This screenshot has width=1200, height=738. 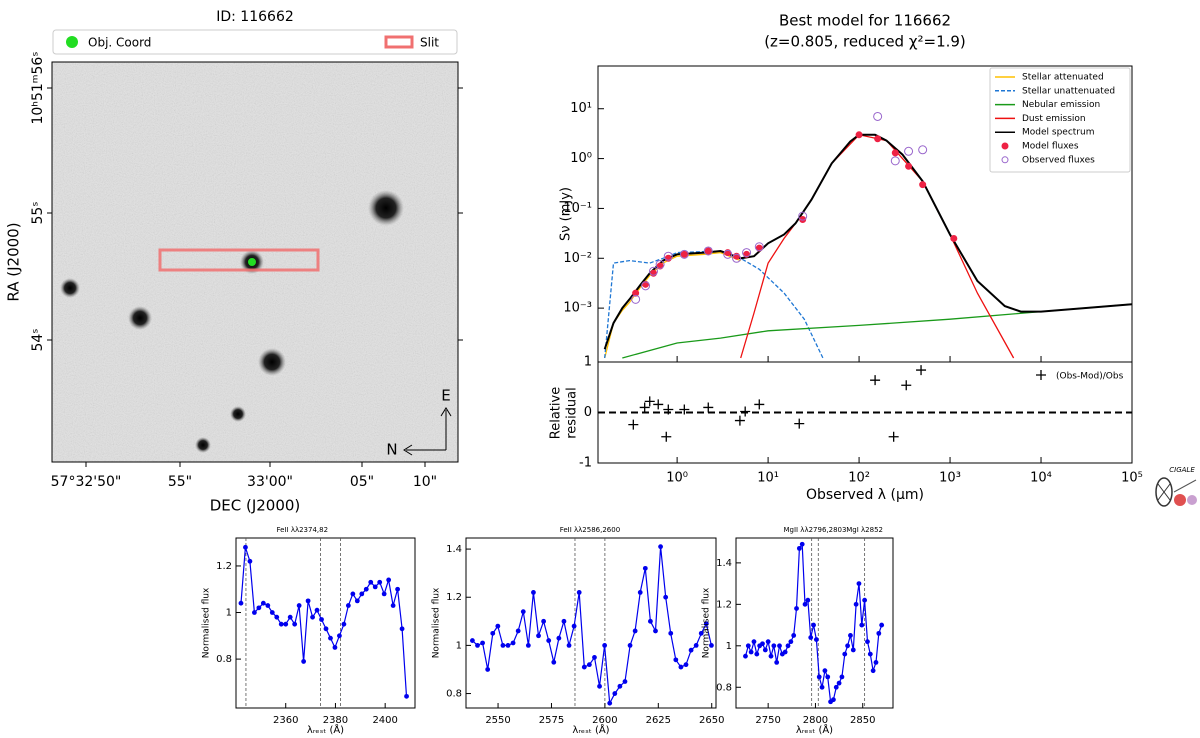 What do you see at coordinates (815, 720) in the screenshot?
I see `x-tick-label: 2800` at bounding box center [815, 720].